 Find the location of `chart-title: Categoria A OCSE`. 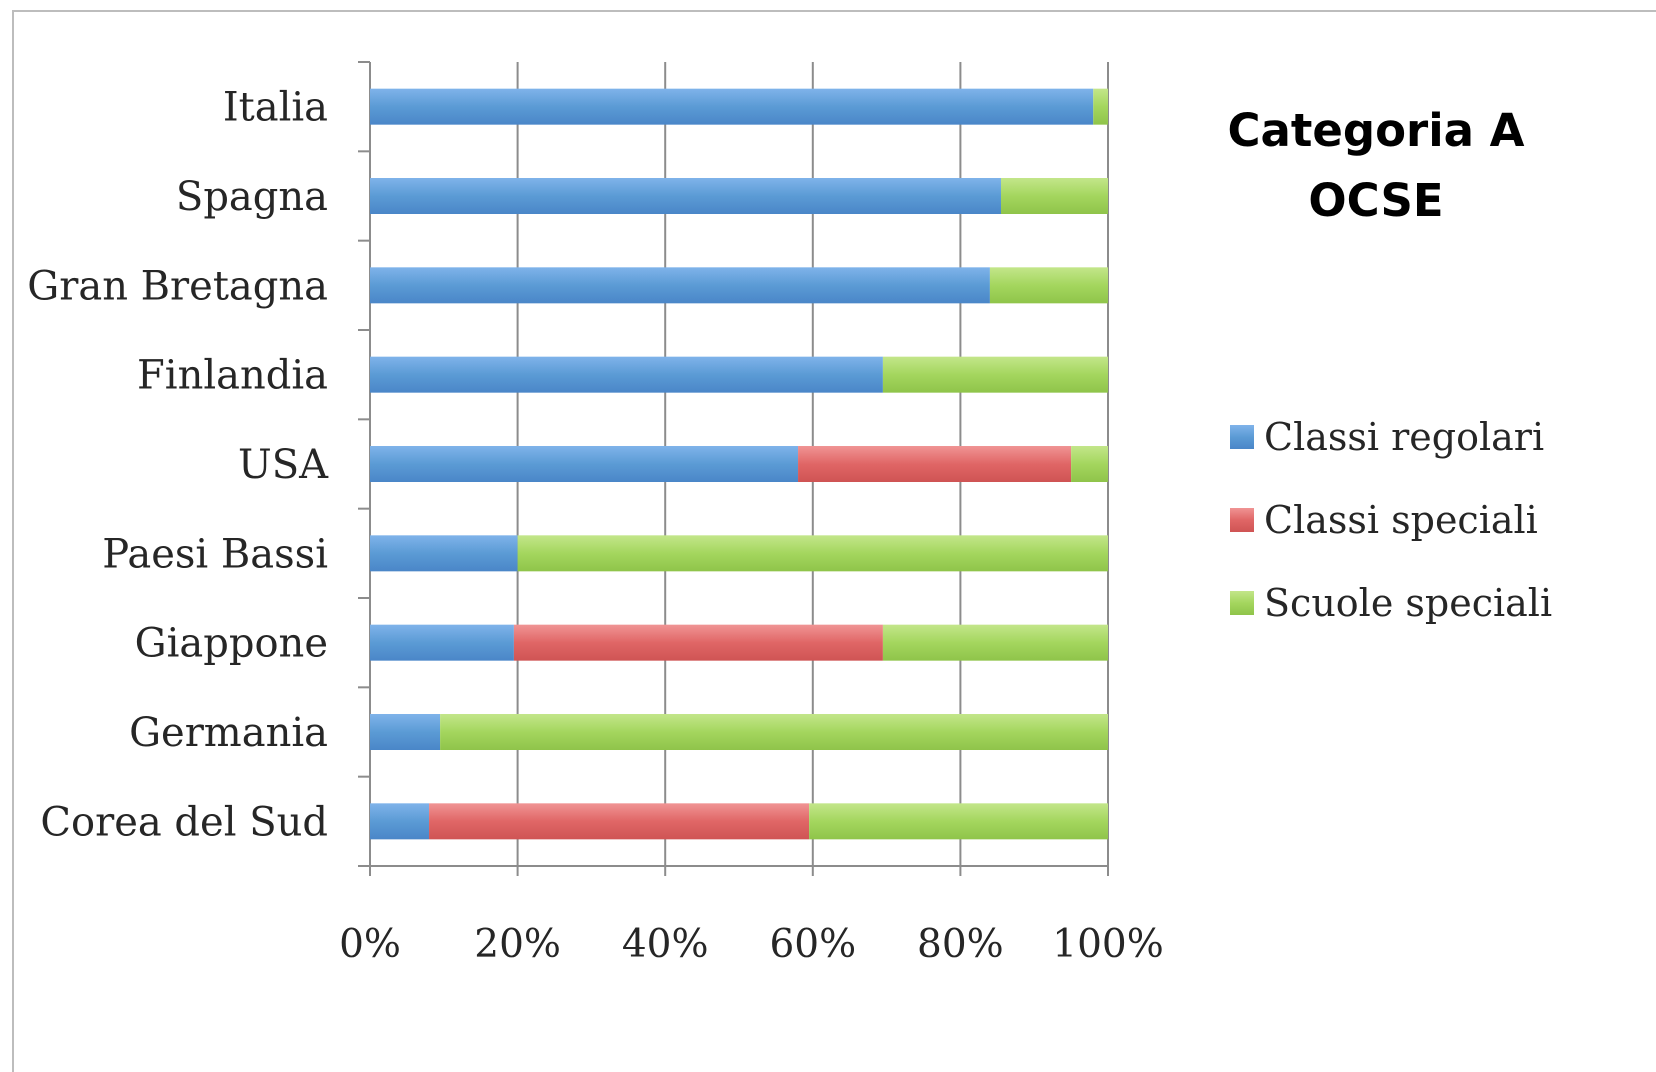

chart-title: Categoria A OCSE is located at coordinates (1375, 165).